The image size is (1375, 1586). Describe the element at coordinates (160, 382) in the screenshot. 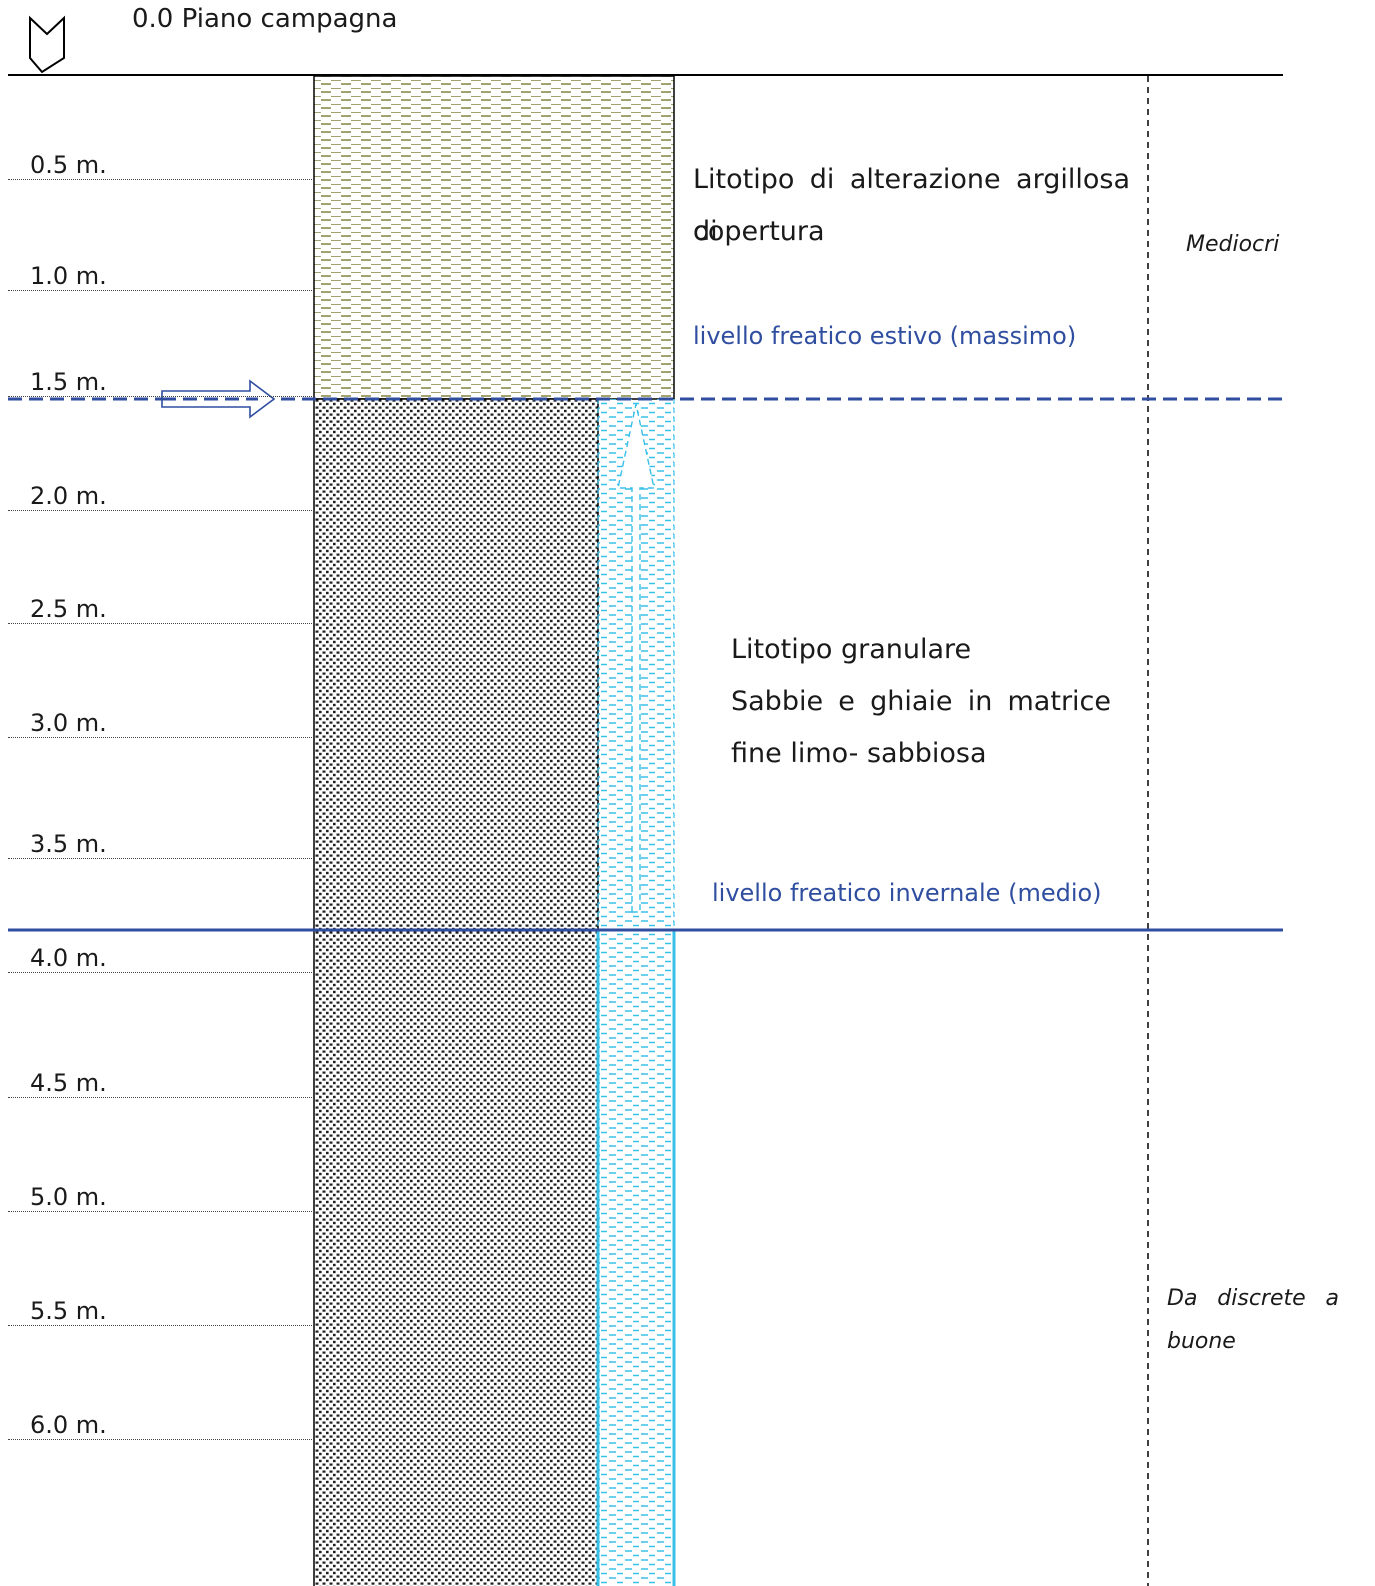

I see `depth-mark: 1.5 m.` at that location.